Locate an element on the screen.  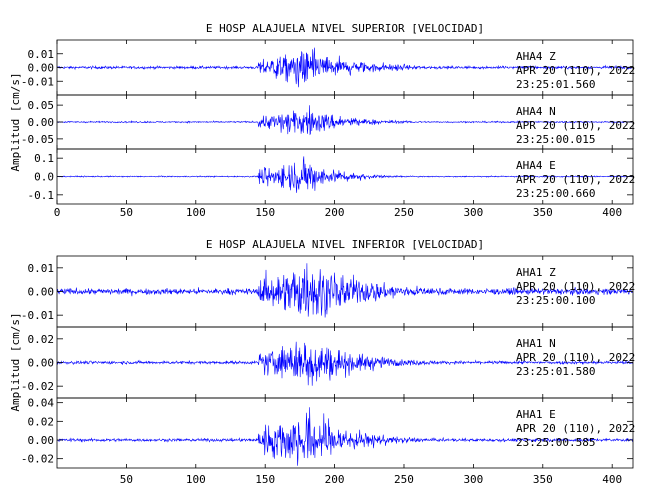
record-time: 23:25:01.580 is located at coordinates (555, 371).